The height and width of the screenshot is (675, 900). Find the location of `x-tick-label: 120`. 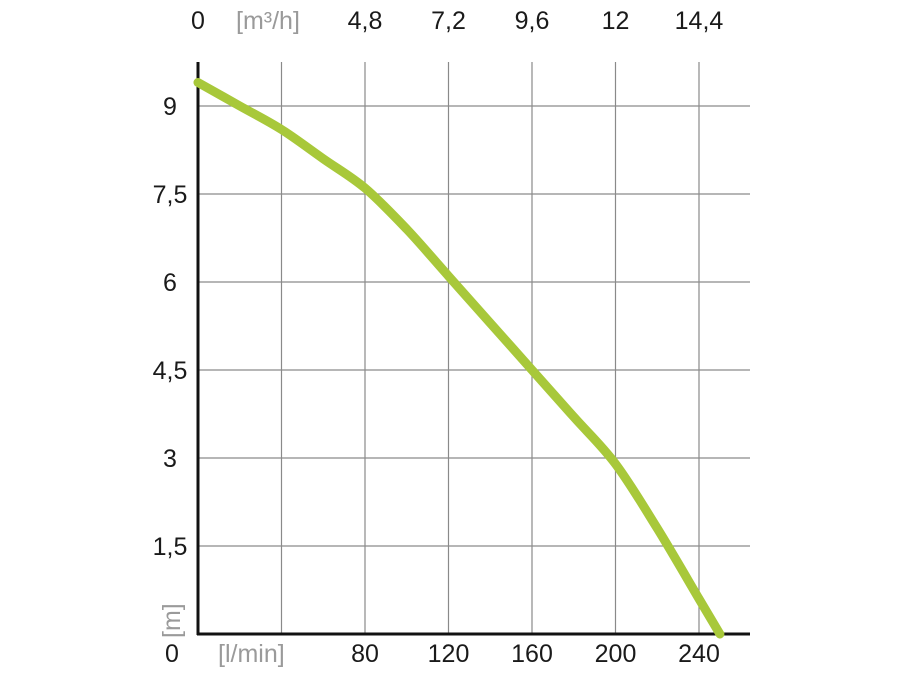

x-tick-label: 120 is located at coordinates (449, 654).